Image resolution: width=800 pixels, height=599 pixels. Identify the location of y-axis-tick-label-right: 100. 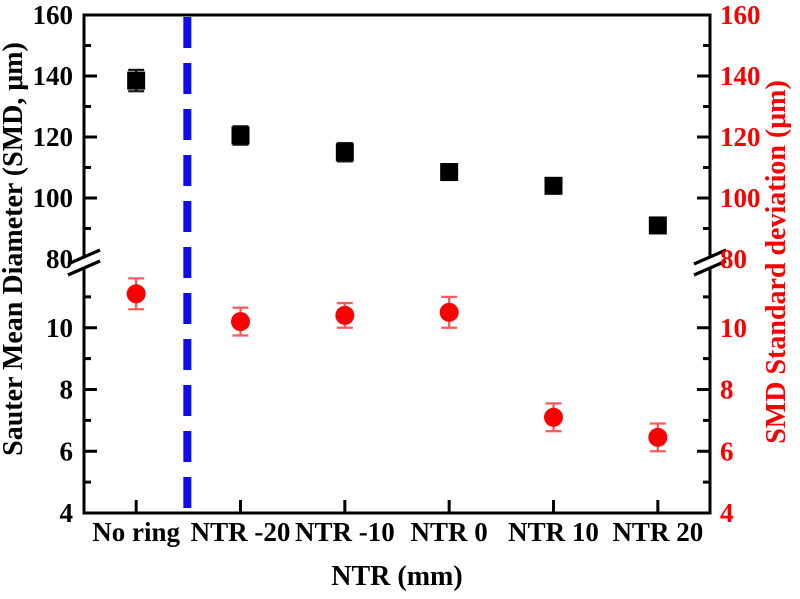
(740, 198).